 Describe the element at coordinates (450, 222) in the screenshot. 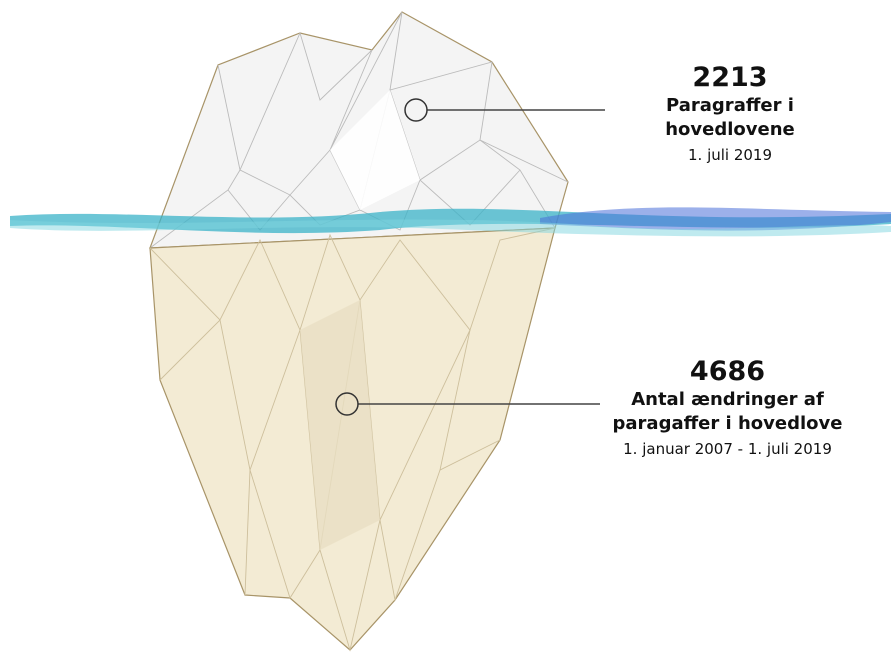

I see `water` at that location.